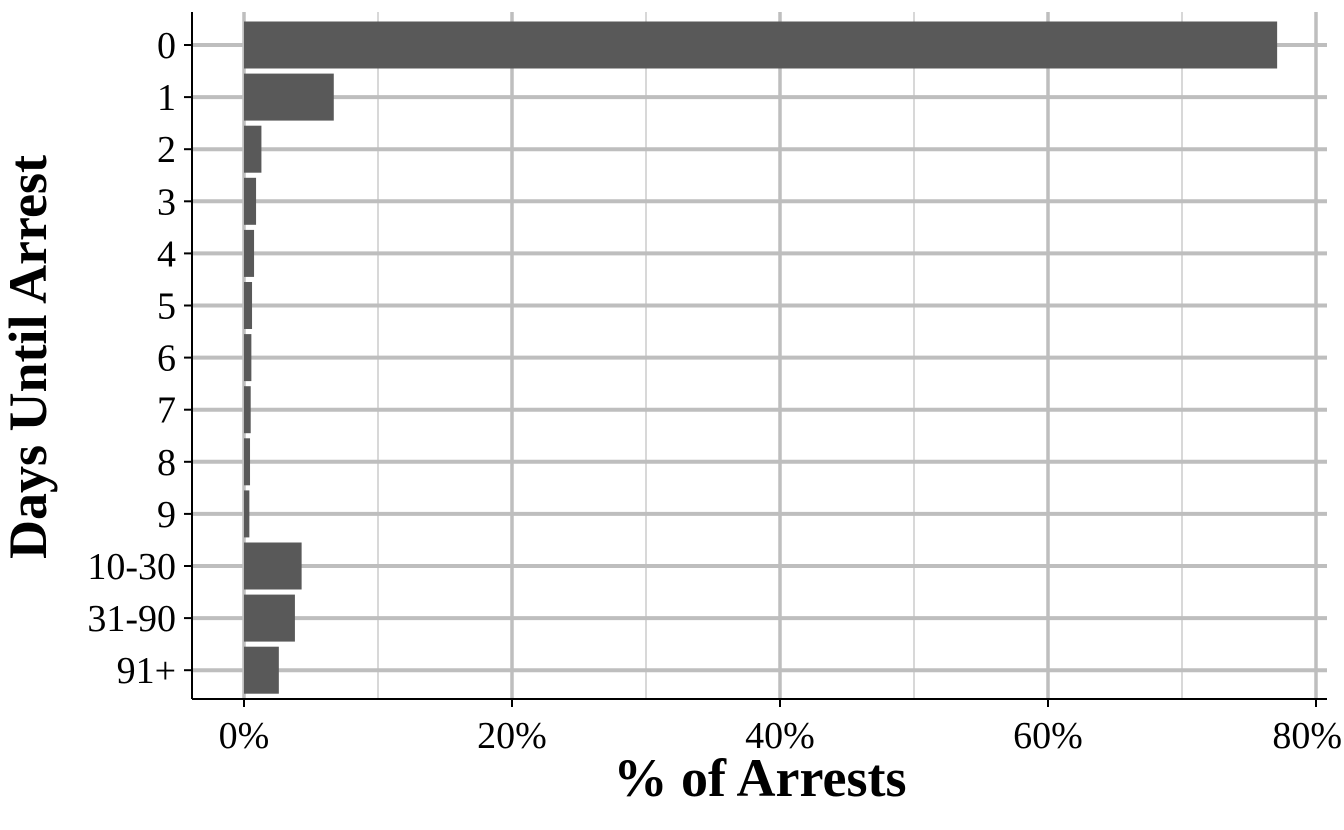 The width and height of the screenshot is (1344, 830). I want to click on y-axis-title: Days Until Arrest, so click(29, 357).